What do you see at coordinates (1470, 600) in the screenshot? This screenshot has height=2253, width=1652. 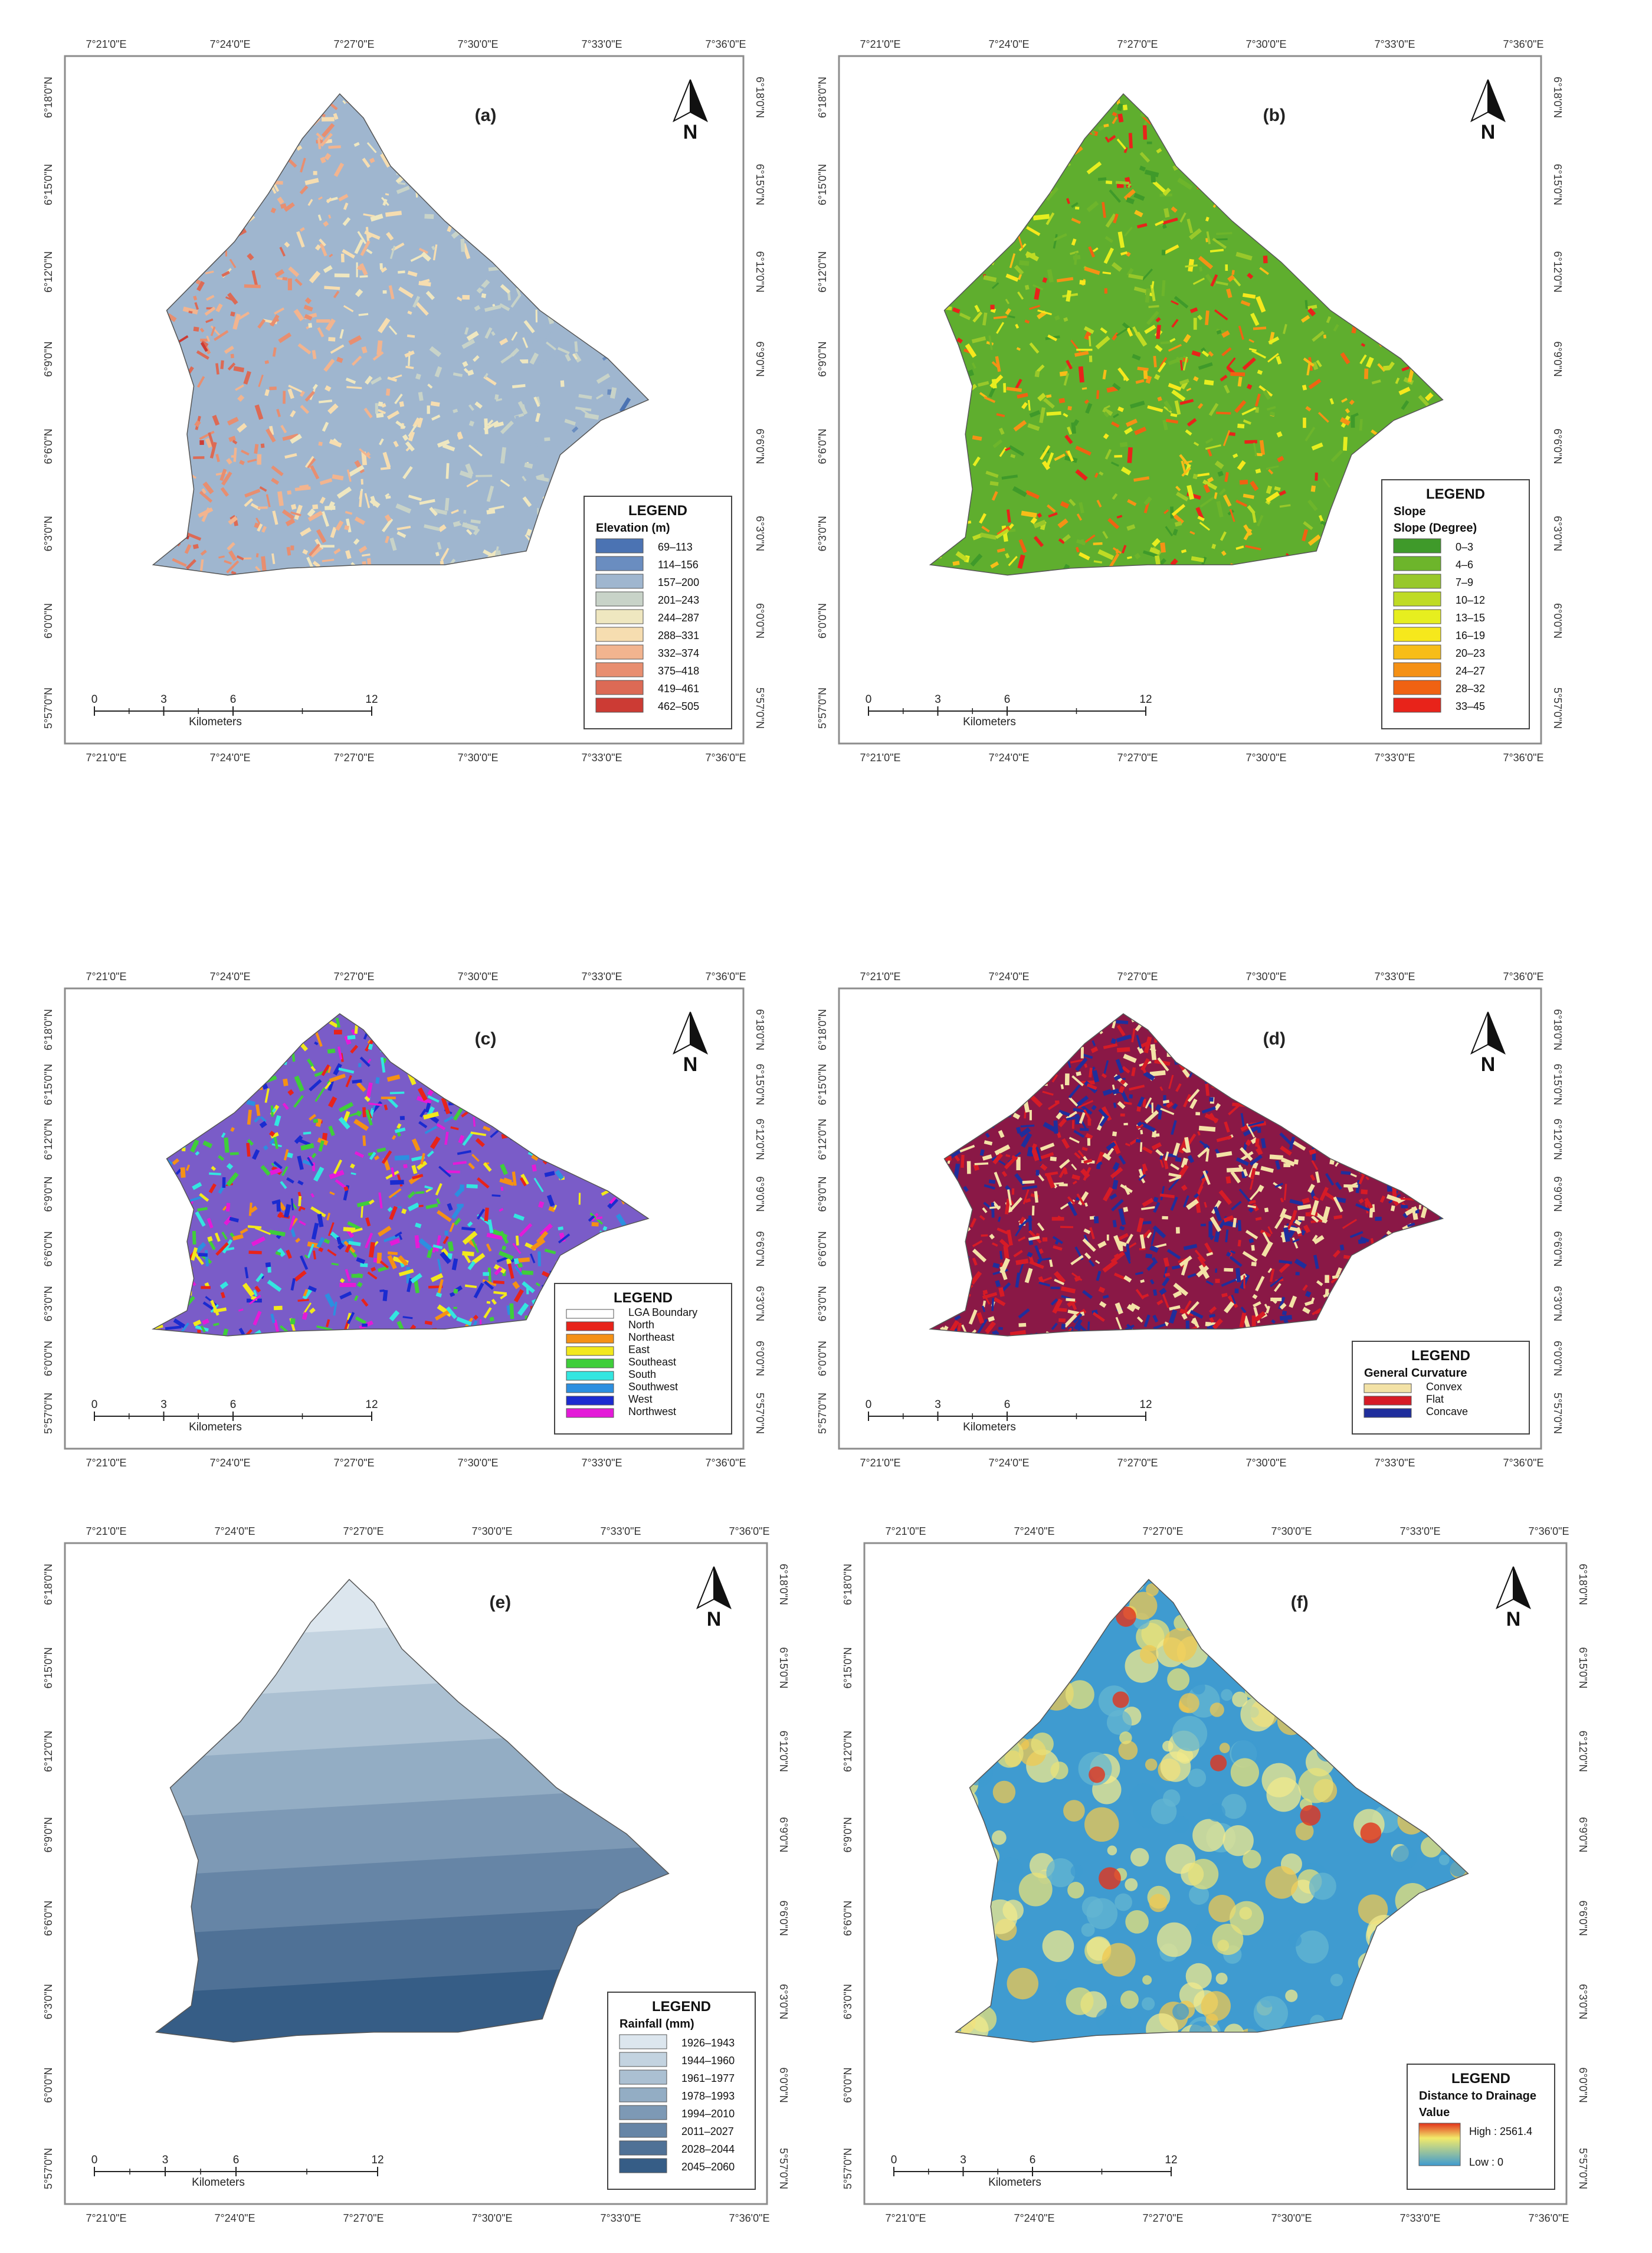 I see `legend-item-label: 10–12` at bounding box center [1470, 600].